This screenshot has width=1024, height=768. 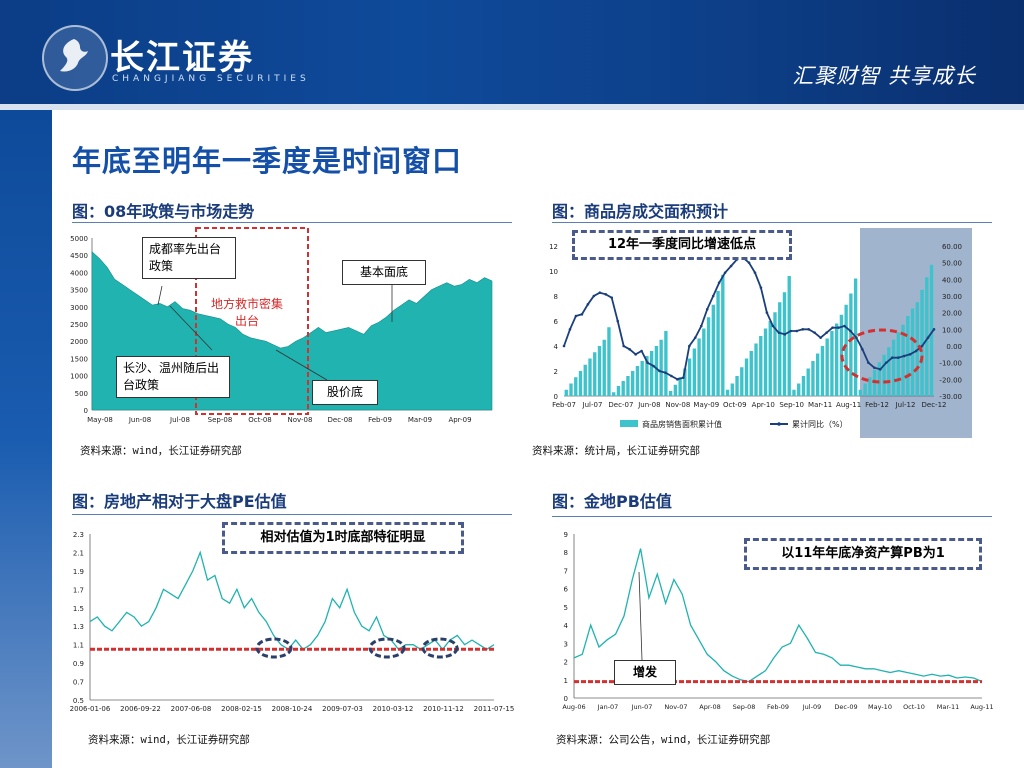 What do you see at coordinates (241, 709) in the screenshot?
I see `x-tick-label: 2008-02-15` at bounding box center [241, 709].